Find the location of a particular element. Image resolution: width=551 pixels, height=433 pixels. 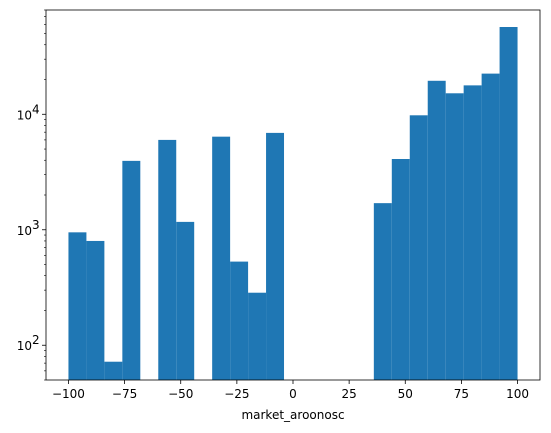

x-axis-ticks: −100 −75 −50 −25 0 25 50 75 100 is located at coordinates (290, 390).